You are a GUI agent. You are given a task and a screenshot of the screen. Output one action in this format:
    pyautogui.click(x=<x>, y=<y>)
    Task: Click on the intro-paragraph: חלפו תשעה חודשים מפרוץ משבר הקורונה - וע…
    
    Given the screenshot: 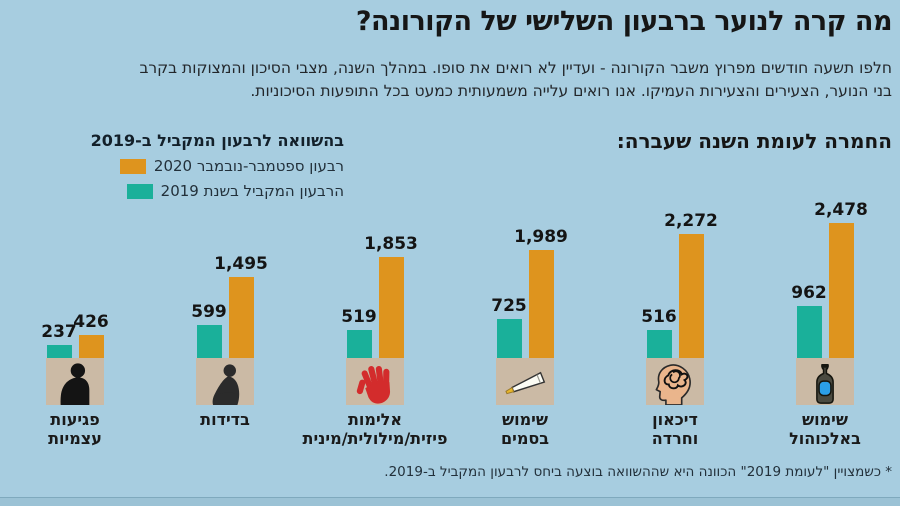 What is the action you would take?
    pyautogui.click(x=450, y=80)
    